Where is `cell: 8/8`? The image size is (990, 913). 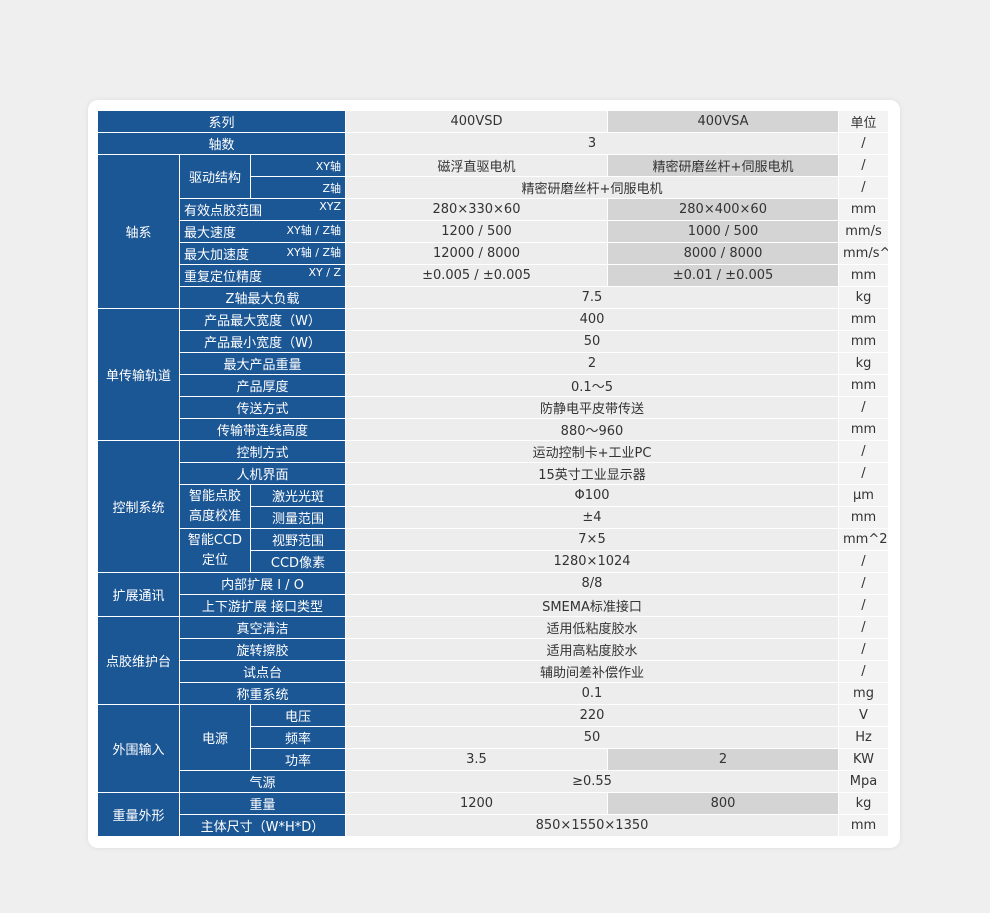 cell: 8/8 is located at coordinates (592, 583).